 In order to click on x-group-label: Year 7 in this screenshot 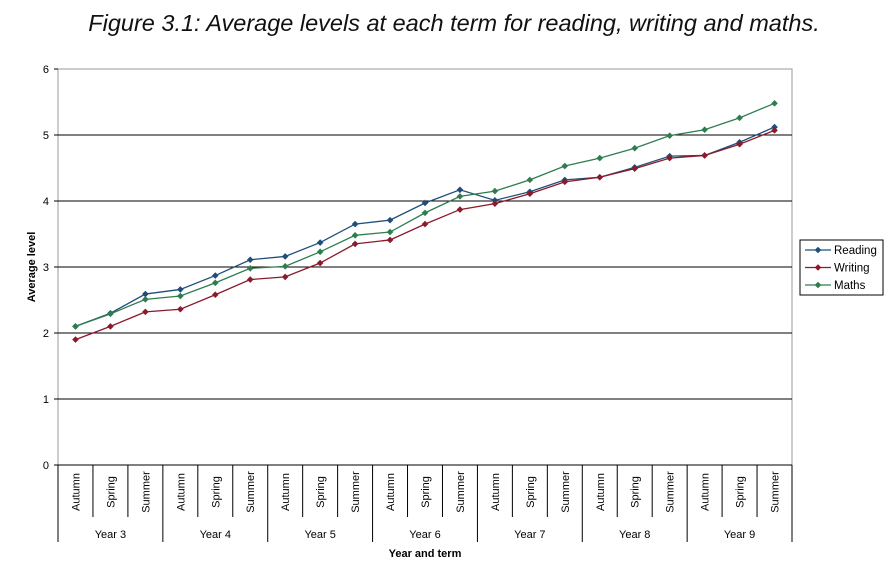, I will do `click(529, 535)`.